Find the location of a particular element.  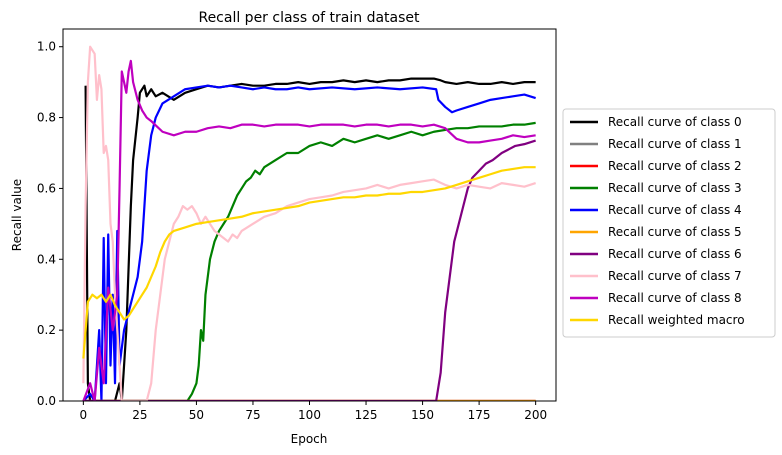

y-axis-label: Recall value is located at coordinates (17, 215).